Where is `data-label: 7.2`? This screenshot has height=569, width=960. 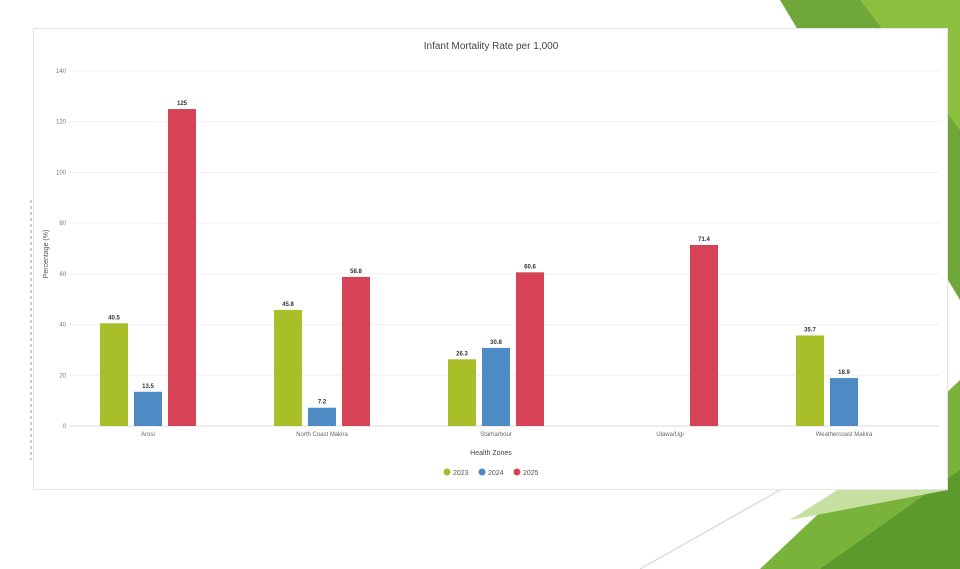
data-label: 7.2 is located at coordinates (322, 403).